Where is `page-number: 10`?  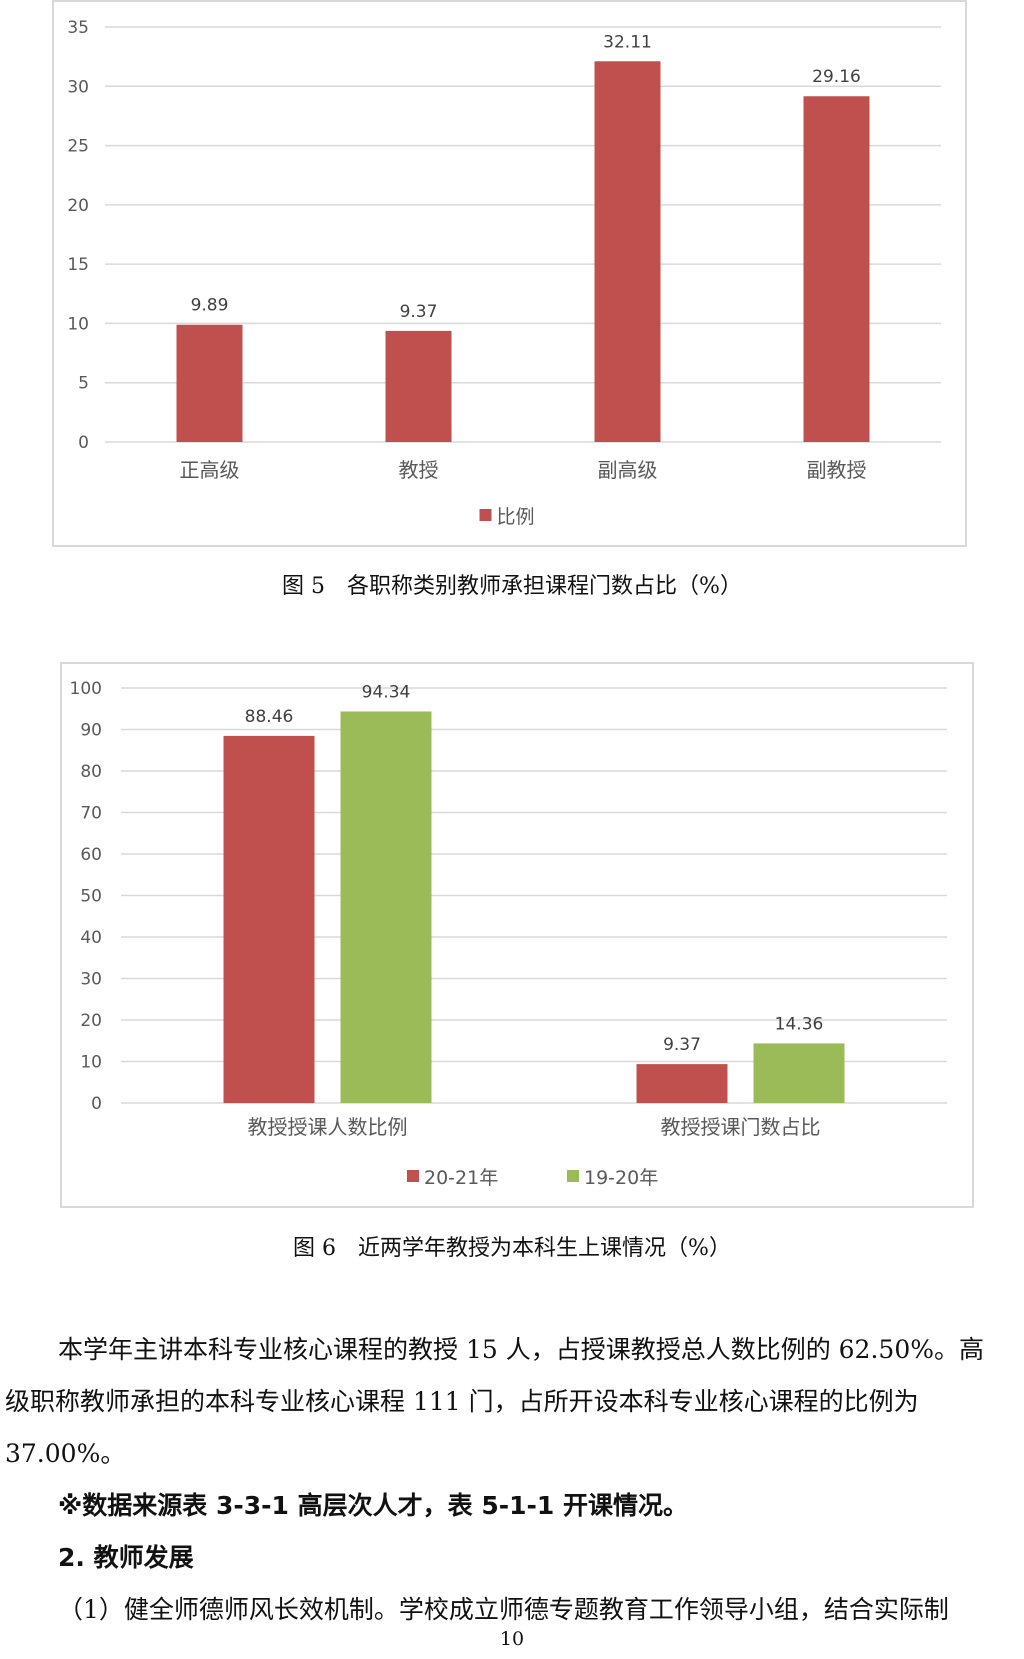
page-number: 10 is located at coordinates (512, 1639).